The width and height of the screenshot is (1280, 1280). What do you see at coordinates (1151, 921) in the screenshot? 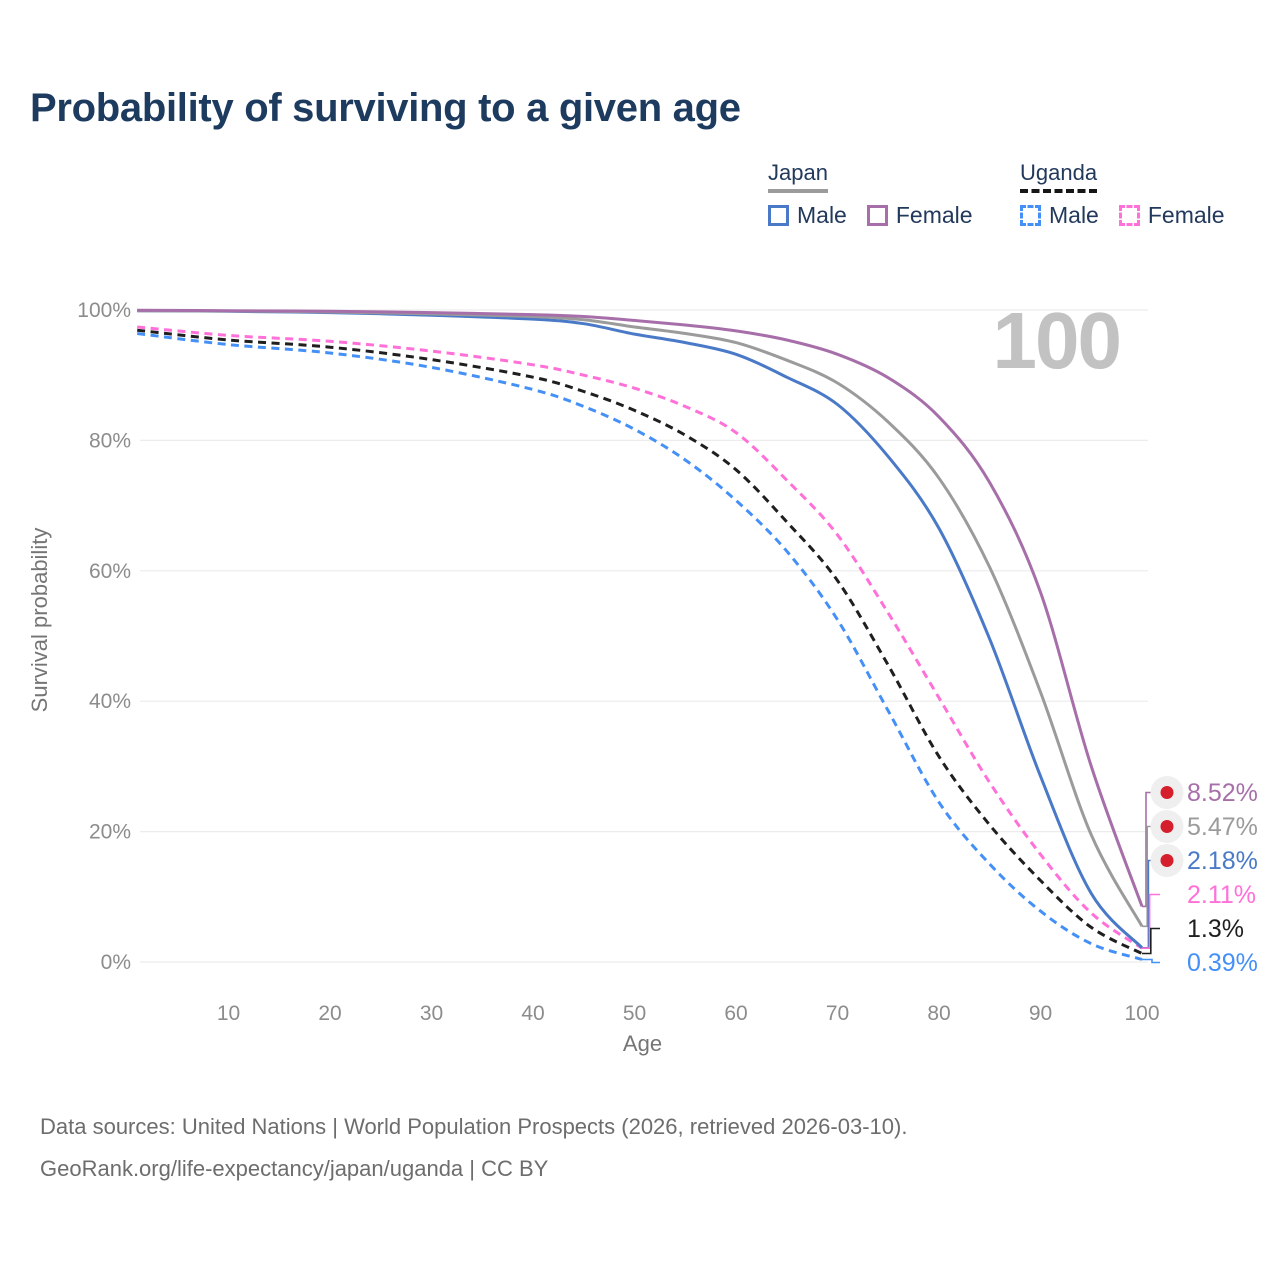
I see `leader-line-uganda-female` at bounding box center [1151, 921].